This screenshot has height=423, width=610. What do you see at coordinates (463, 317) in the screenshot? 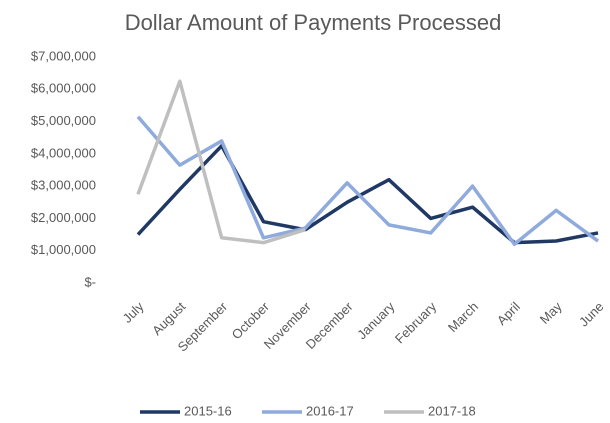
I see `x-tick-label: March` at bounding box center [463, 317].